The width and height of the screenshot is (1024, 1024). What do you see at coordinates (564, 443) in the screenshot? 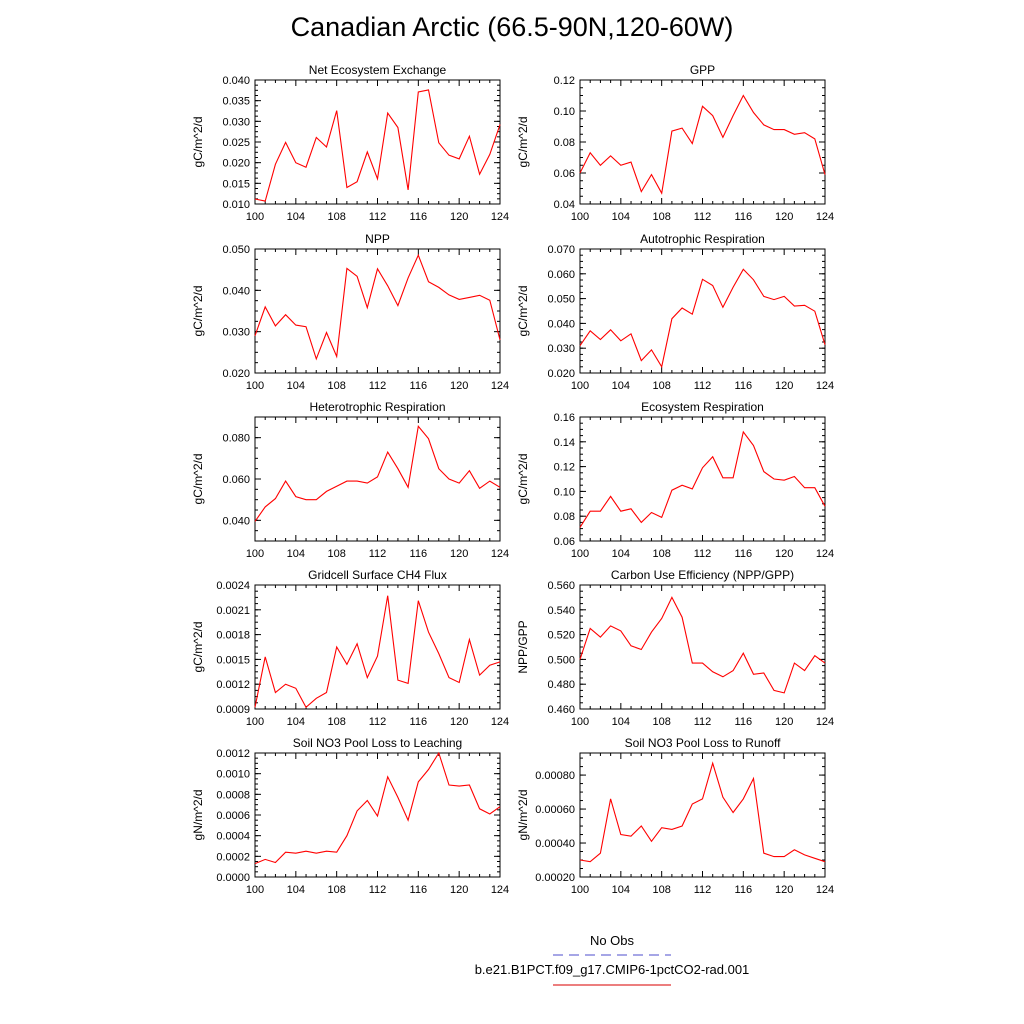
I see `y-tick-label: 0.14` at bounding box center [564, 443].